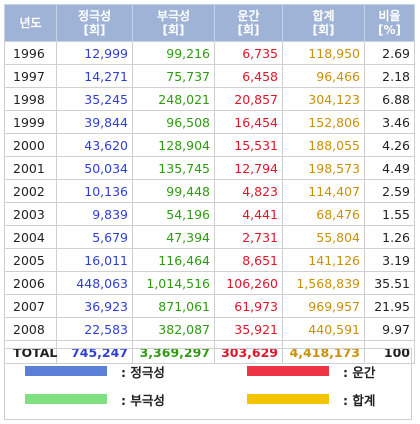 This screenshot has height=424, width=420. I want to click on cell-positive: 10,136, so click(94, 191).